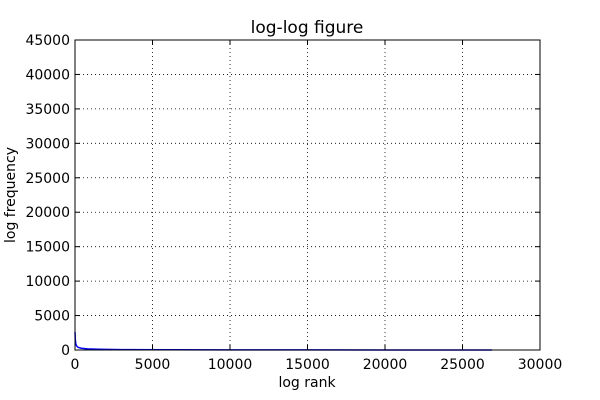  What do you see at coordinates (47, 110) in the screenshot?
I see `y-tick-label: 35000` at bounding box center [47, 110].